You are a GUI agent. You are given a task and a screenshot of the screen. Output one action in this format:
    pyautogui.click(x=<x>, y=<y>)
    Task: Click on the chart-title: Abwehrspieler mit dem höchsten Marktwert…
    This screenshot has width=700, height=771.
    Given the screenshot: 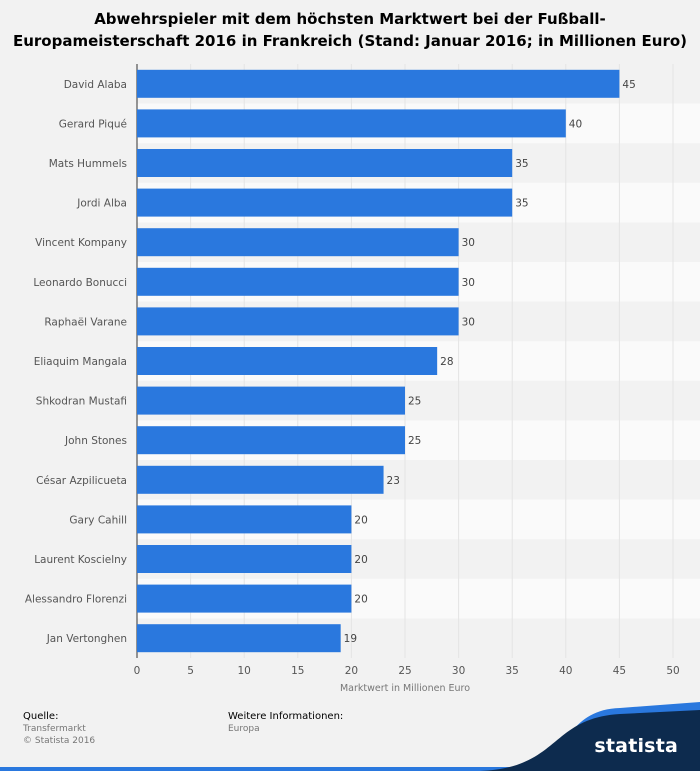 What is the action you would take?
    pyautogui.click(x=350, y=30)
    